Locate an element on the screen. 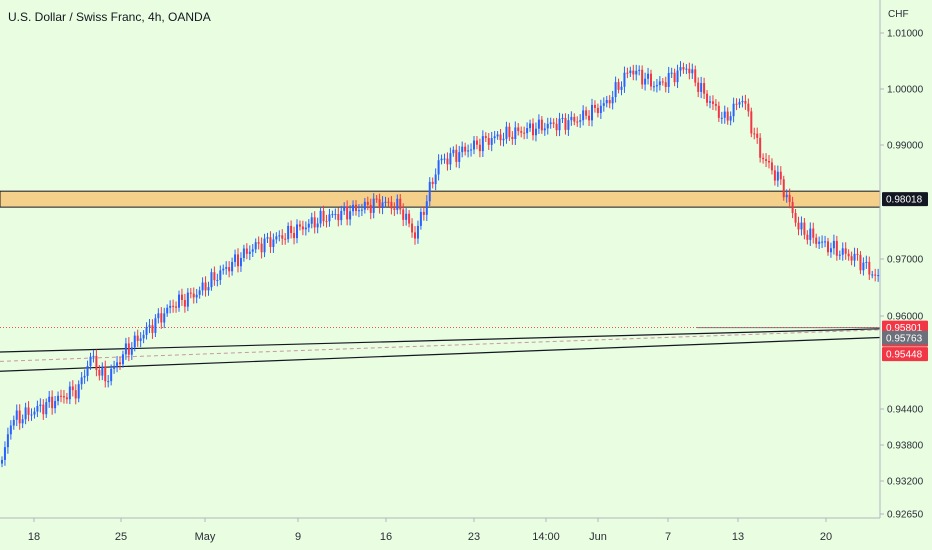 The width and height of the screenshot is (932, 550). x-tick-label: 16 is located at coordinates (386, 537).